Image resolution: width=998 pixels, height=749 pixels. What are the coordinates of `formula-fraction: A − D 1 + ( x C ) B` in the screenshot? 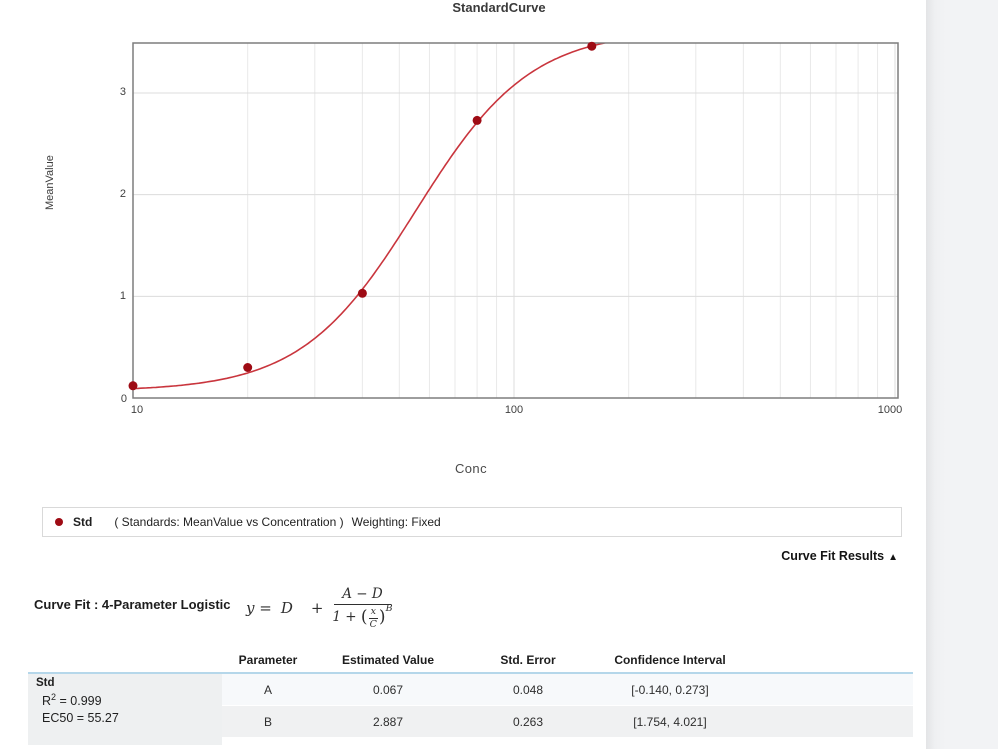 It's located at (362, 608).